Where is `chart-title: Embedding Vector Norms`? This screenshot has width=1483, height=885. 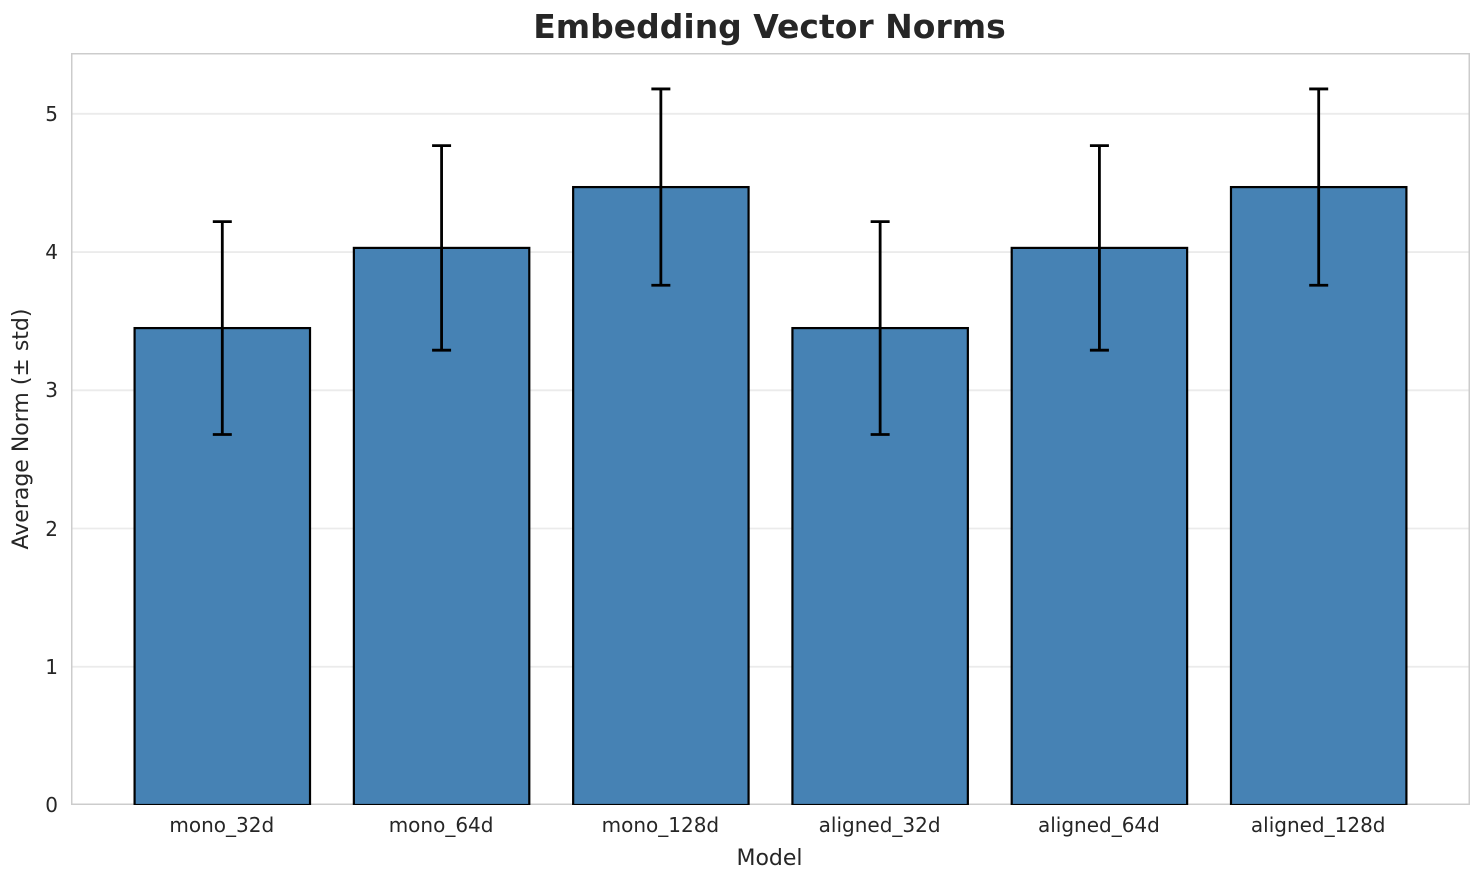
chart-title: Embedding Vector Norms is located at coordinates (769, 26).